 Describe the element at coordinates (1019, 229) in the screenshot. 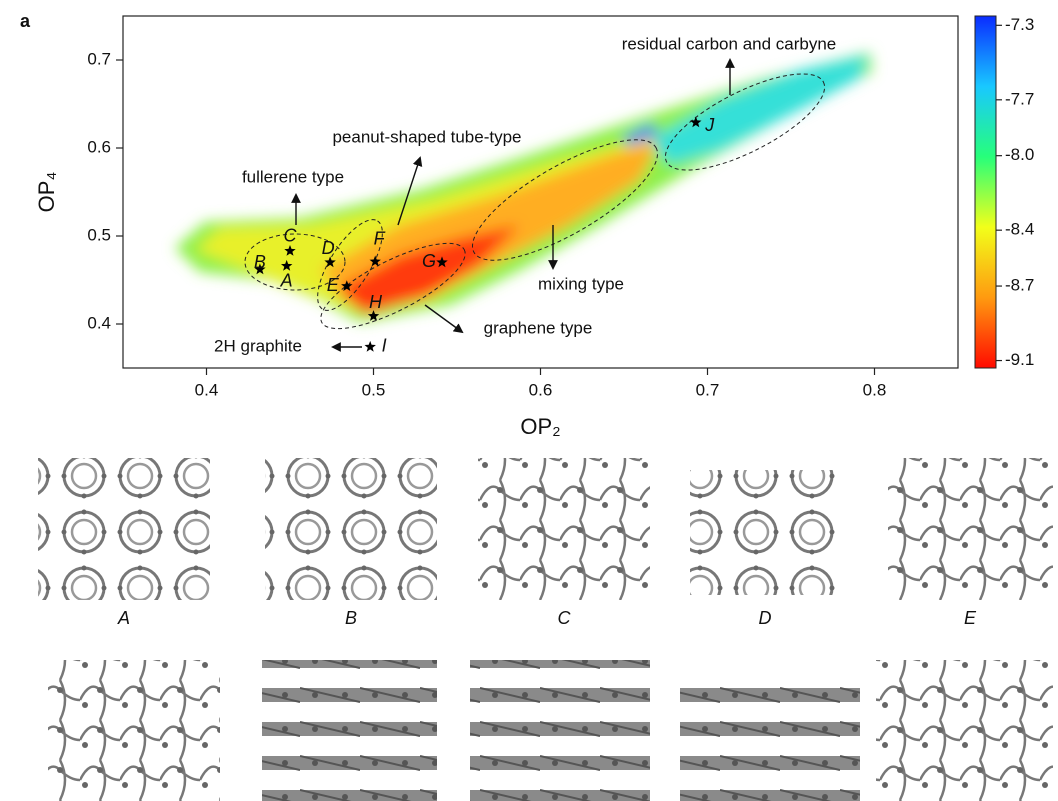

I see `colorbar-tick-label: -8.4` at that location.